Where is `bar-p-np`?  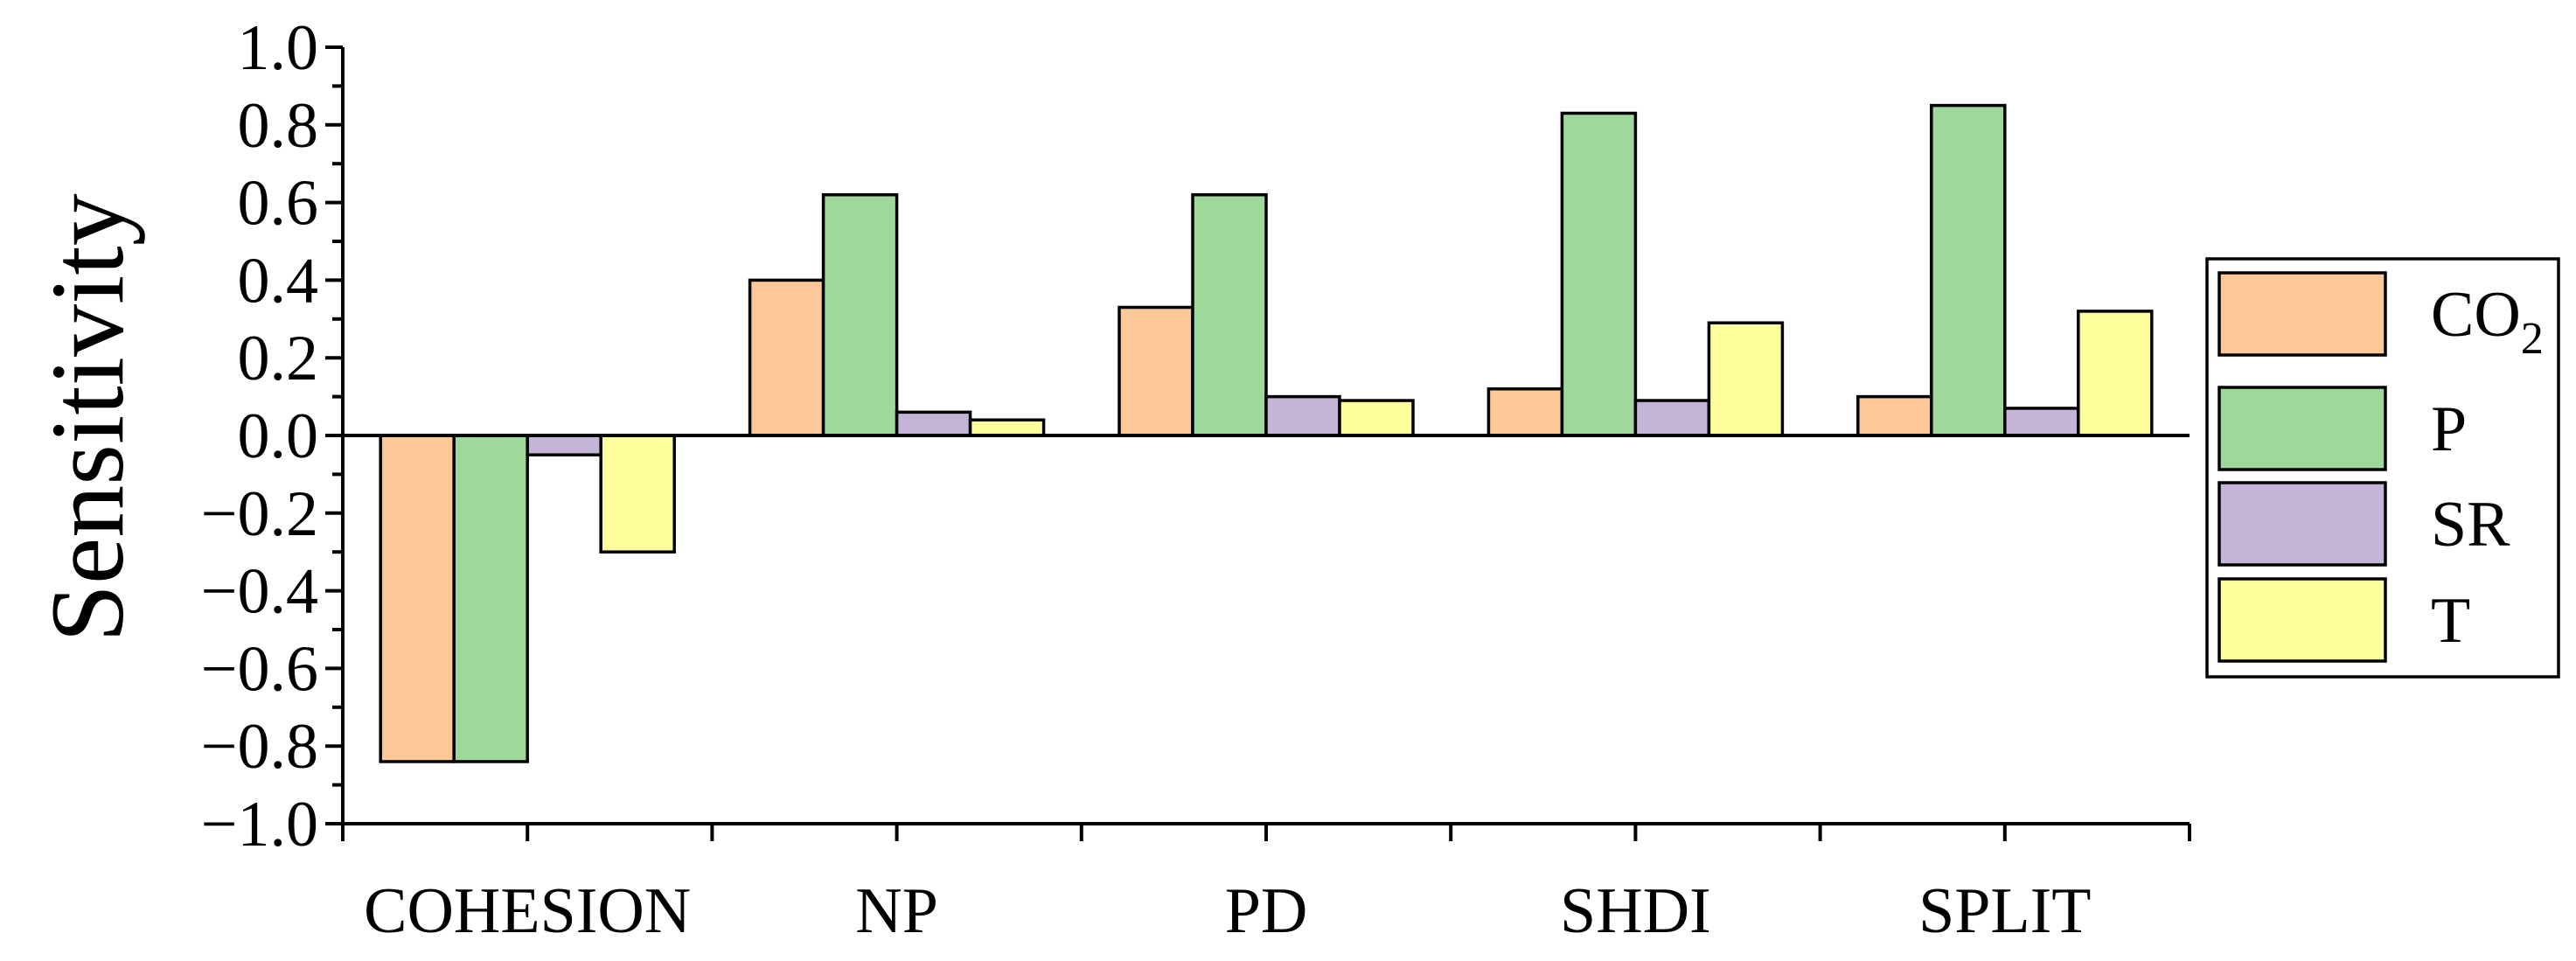 bar-p-np is located at coordinates (860, 315).